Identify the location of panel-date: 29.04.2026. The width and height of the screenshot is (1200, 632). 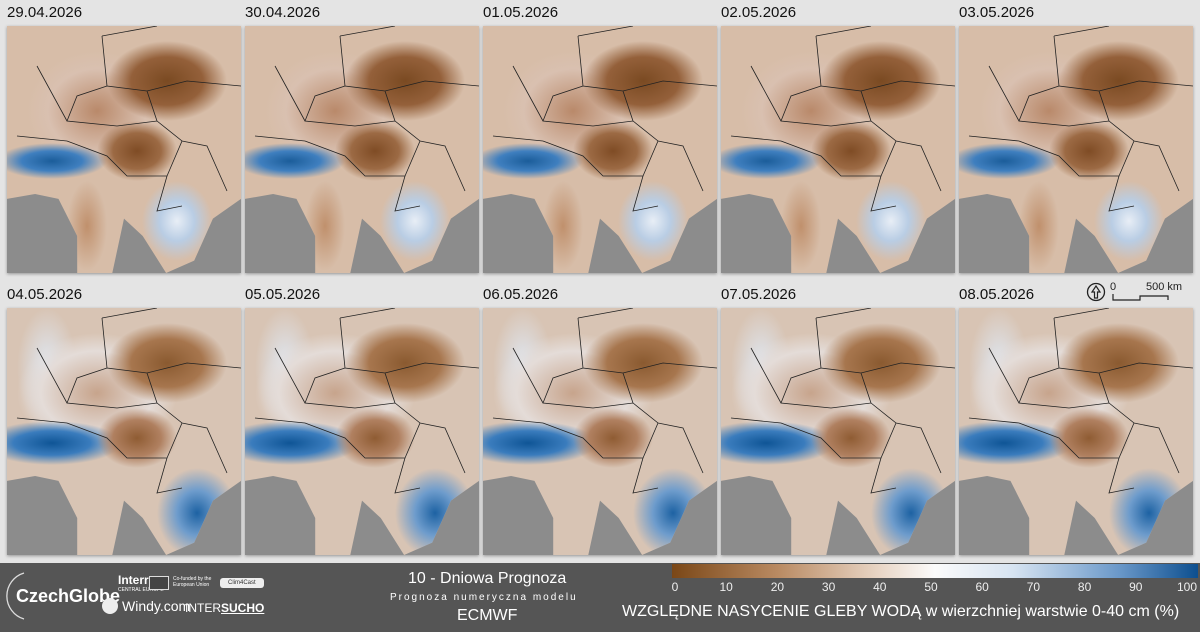
(45, 12).